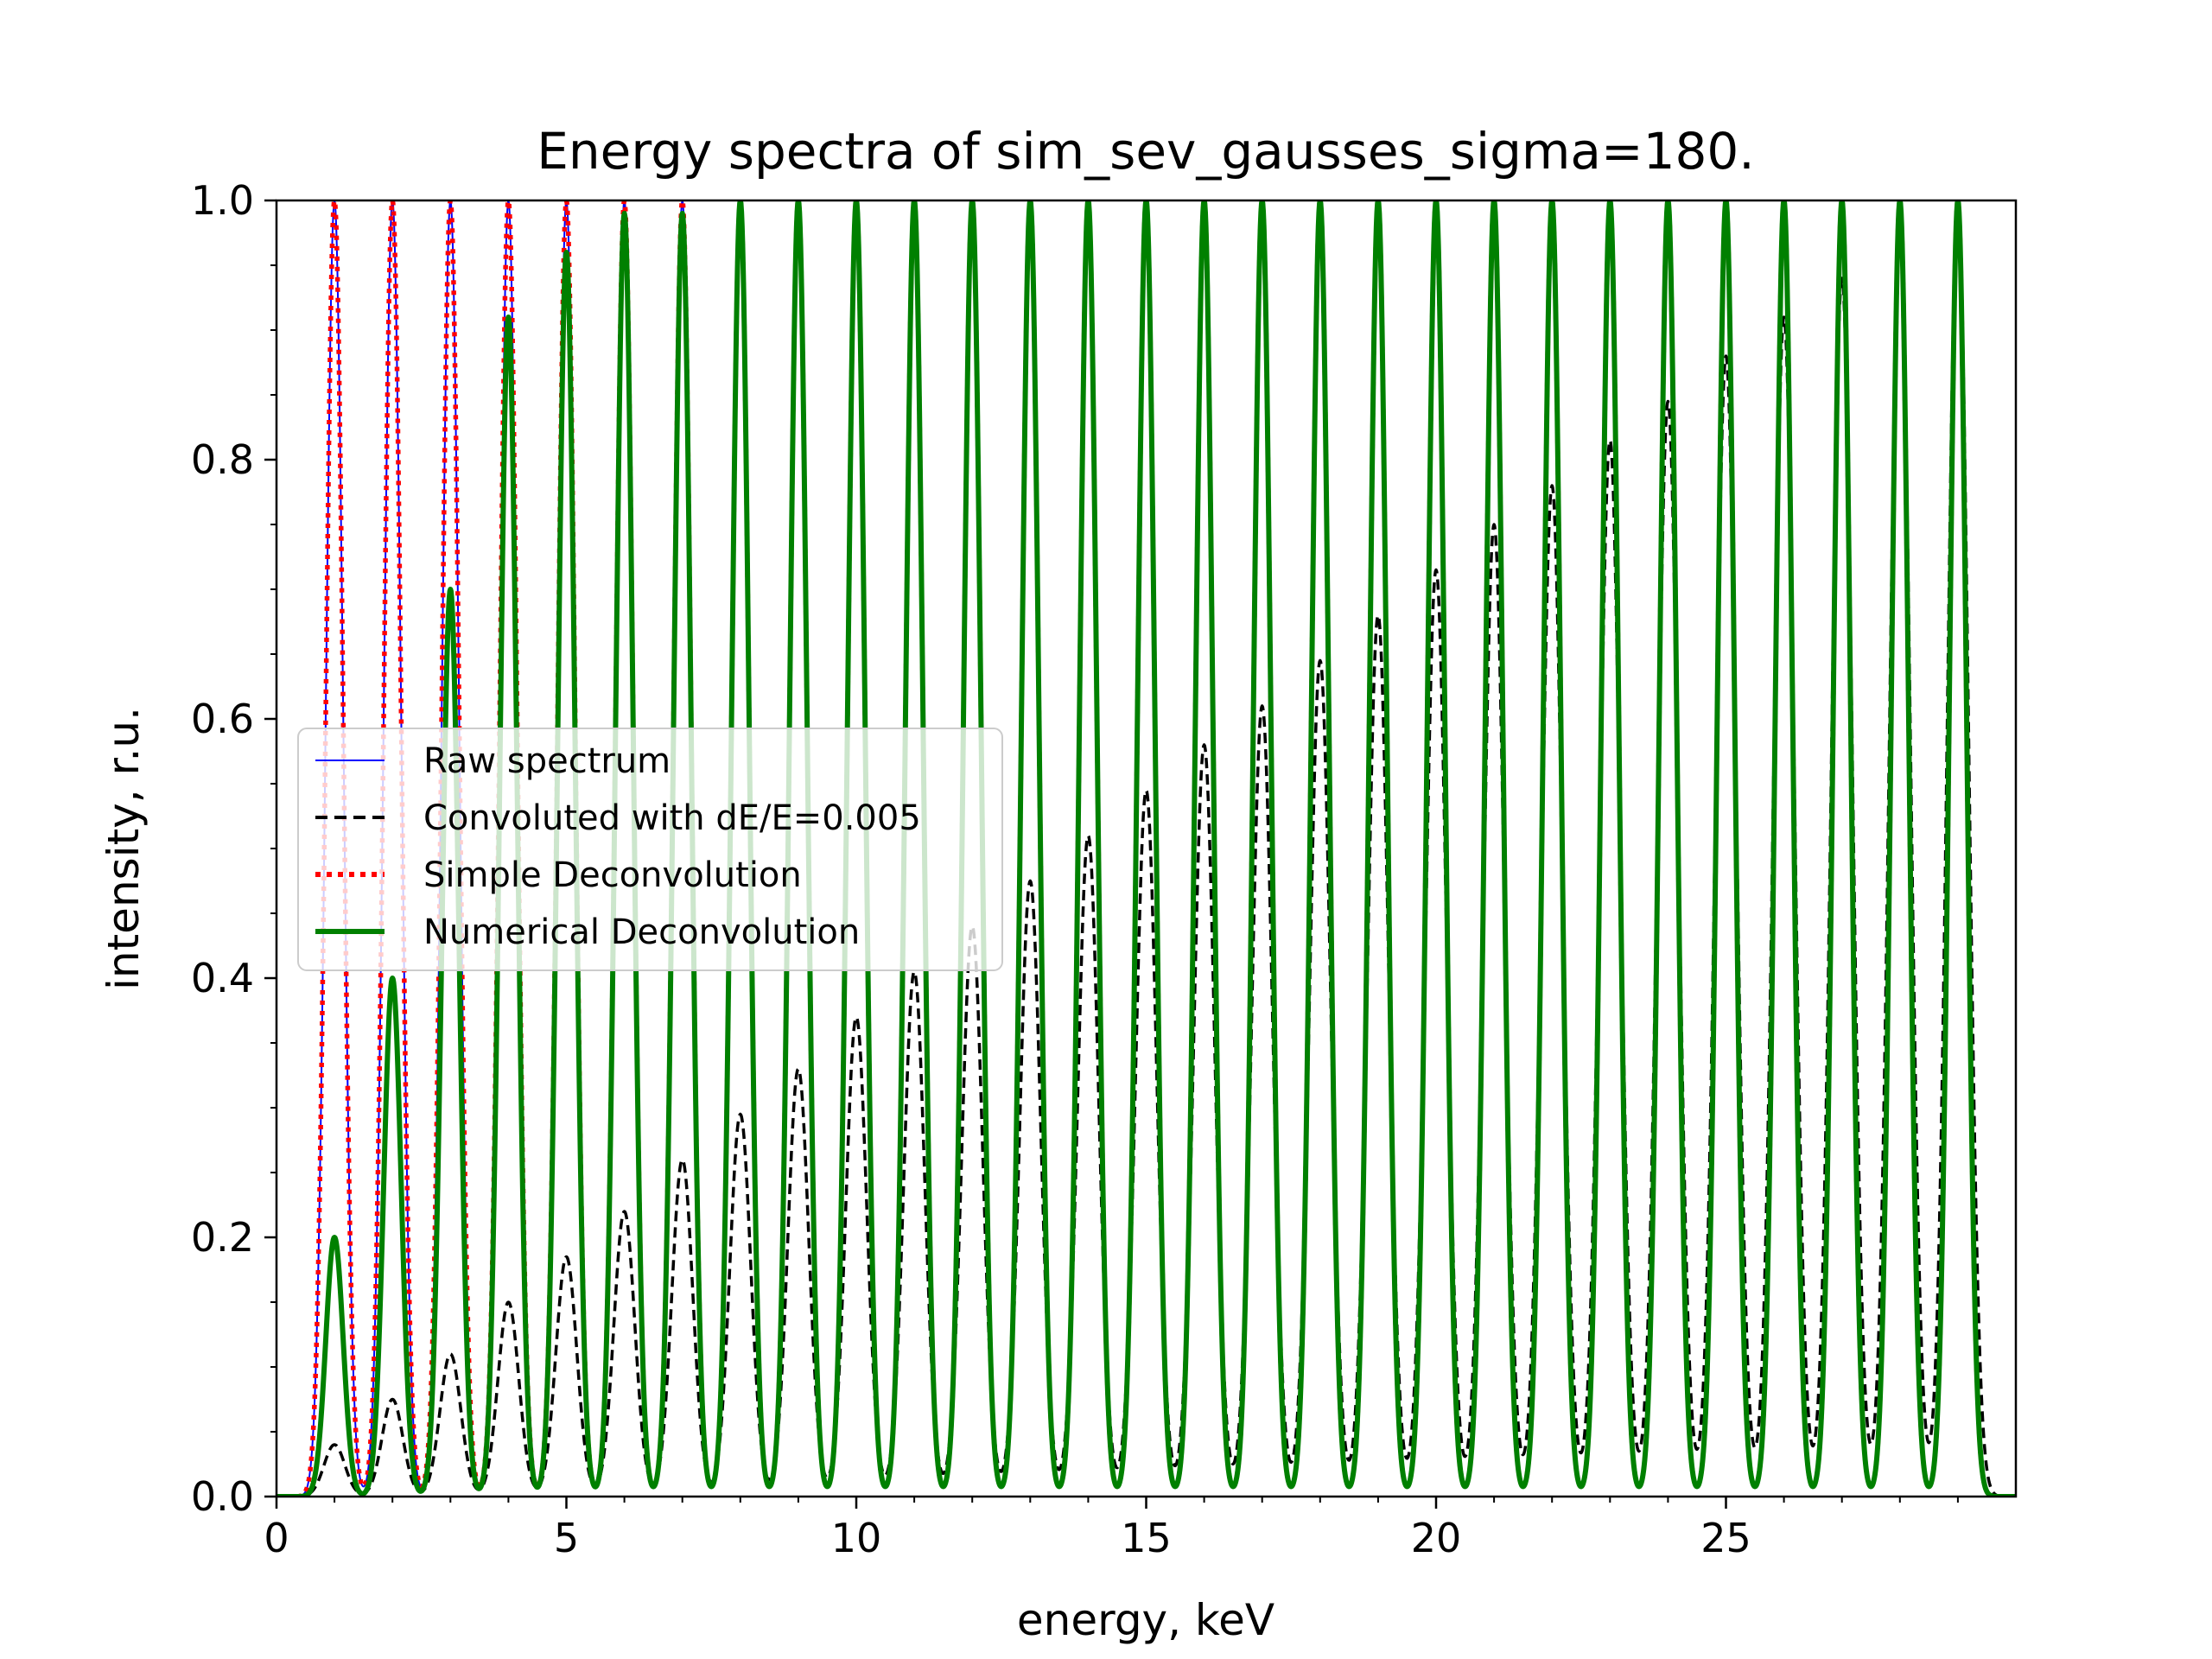 The height and width of the screenshot is (1659, 2212). What do you see at coordinates (222, 719) in the screenshot?
I see `y-tick-label: 0.6` at bounding box center [222, 719].